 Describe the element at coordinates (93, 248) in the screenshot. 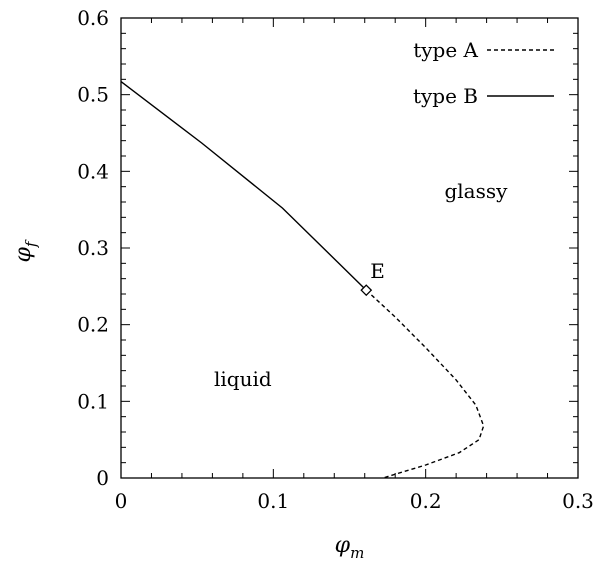

I see `y-tick-label: 0.3` at that location.